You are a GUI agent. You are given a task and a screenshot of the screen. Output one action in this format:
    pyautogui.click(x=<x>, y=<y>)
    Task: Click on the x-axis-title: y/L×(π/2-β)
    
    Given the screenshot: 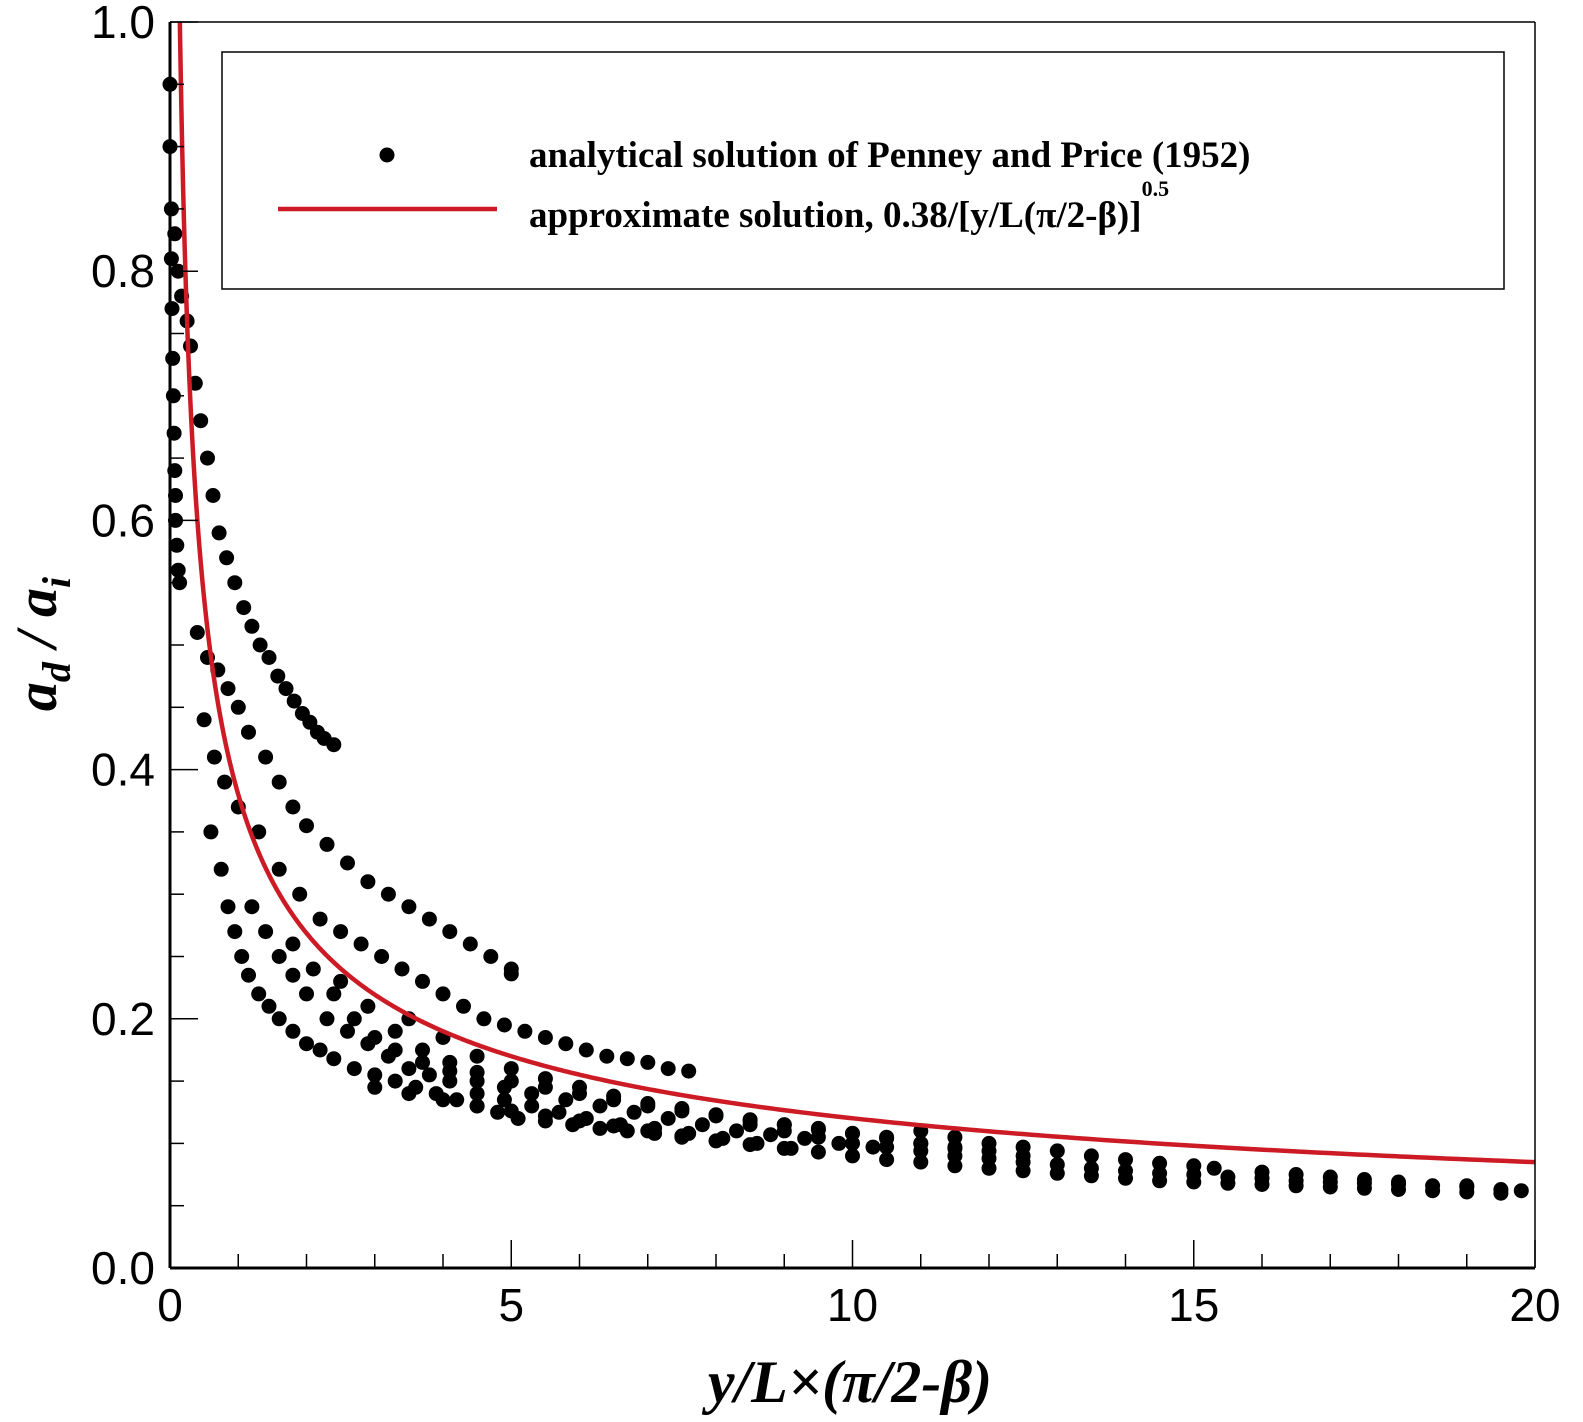 What is the action you would take?
    pyautogui.click(x=847, y=1382)
    